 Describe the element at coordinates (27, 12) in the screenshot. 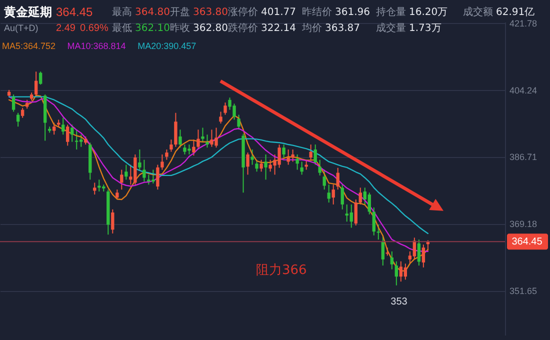

I see `chart-title: 黄金延期` at that location.